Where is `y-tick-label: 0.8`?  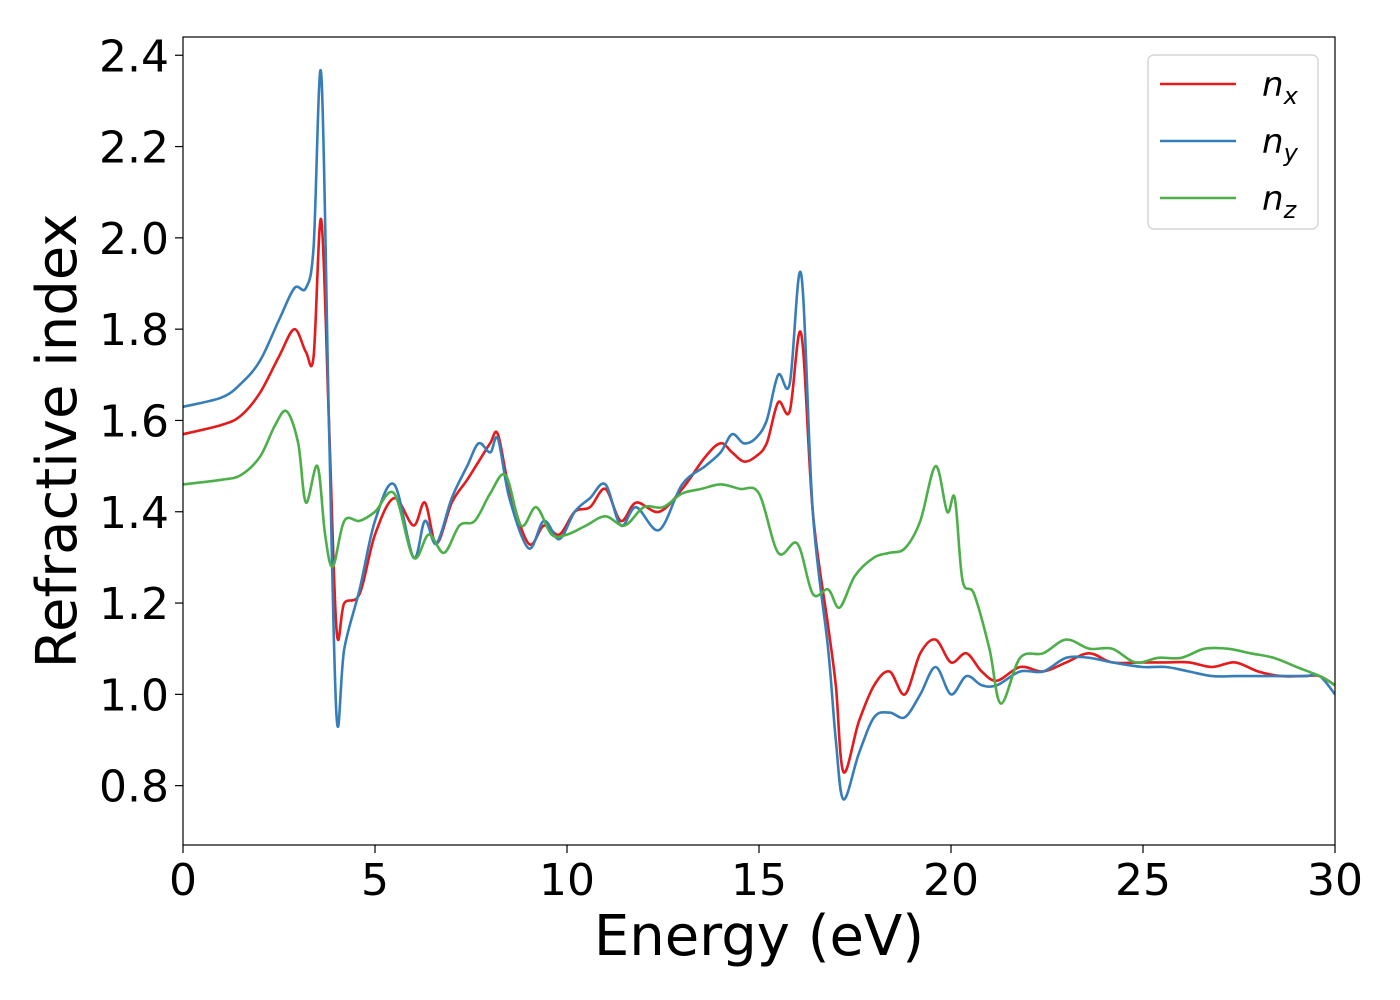
y-tick-label: 0.8 is located at coordinates (134, 787).